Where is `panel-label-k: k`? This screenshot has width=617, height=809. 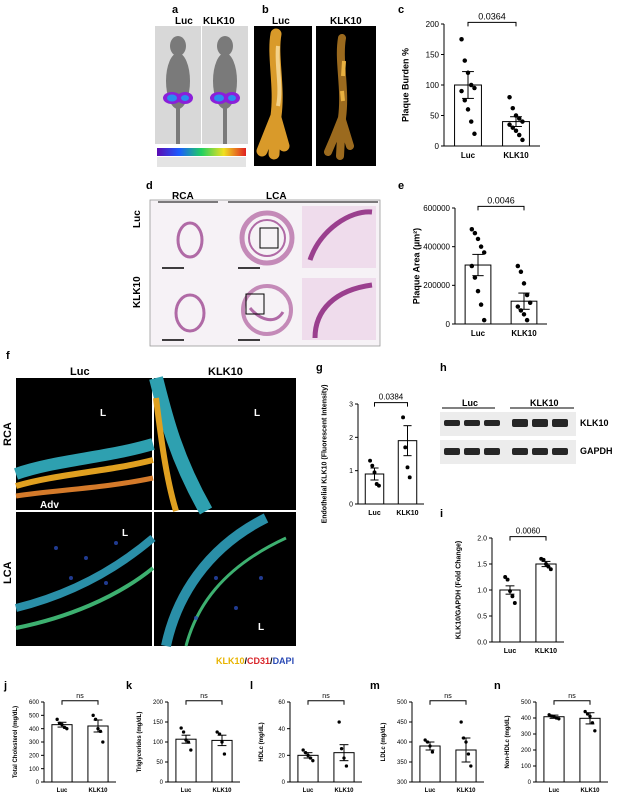 panel-label-k: k is located at coordinates (129, 686).